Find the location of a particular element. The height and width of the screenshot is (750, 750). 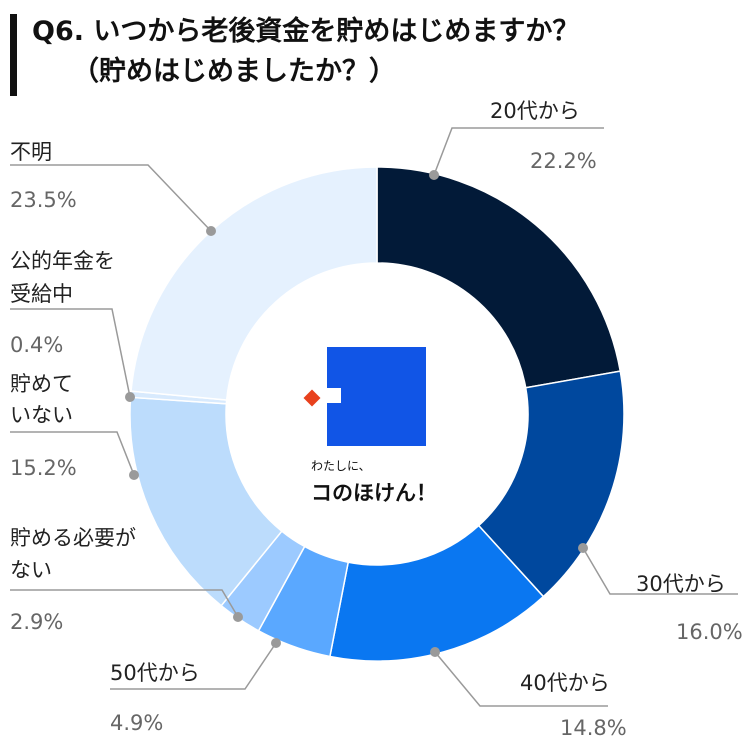

percent-label-8: 23.5% is located at coordinates (43, 200).